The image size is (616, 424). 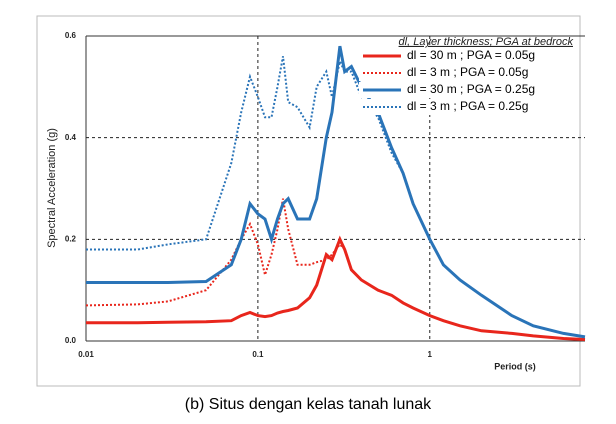 What do you see at coordinates (471, 55) in the screenshot?
I see `legend-label: dl = 30 m ; PGA = 0.05g` at bounding box center [471, 55].